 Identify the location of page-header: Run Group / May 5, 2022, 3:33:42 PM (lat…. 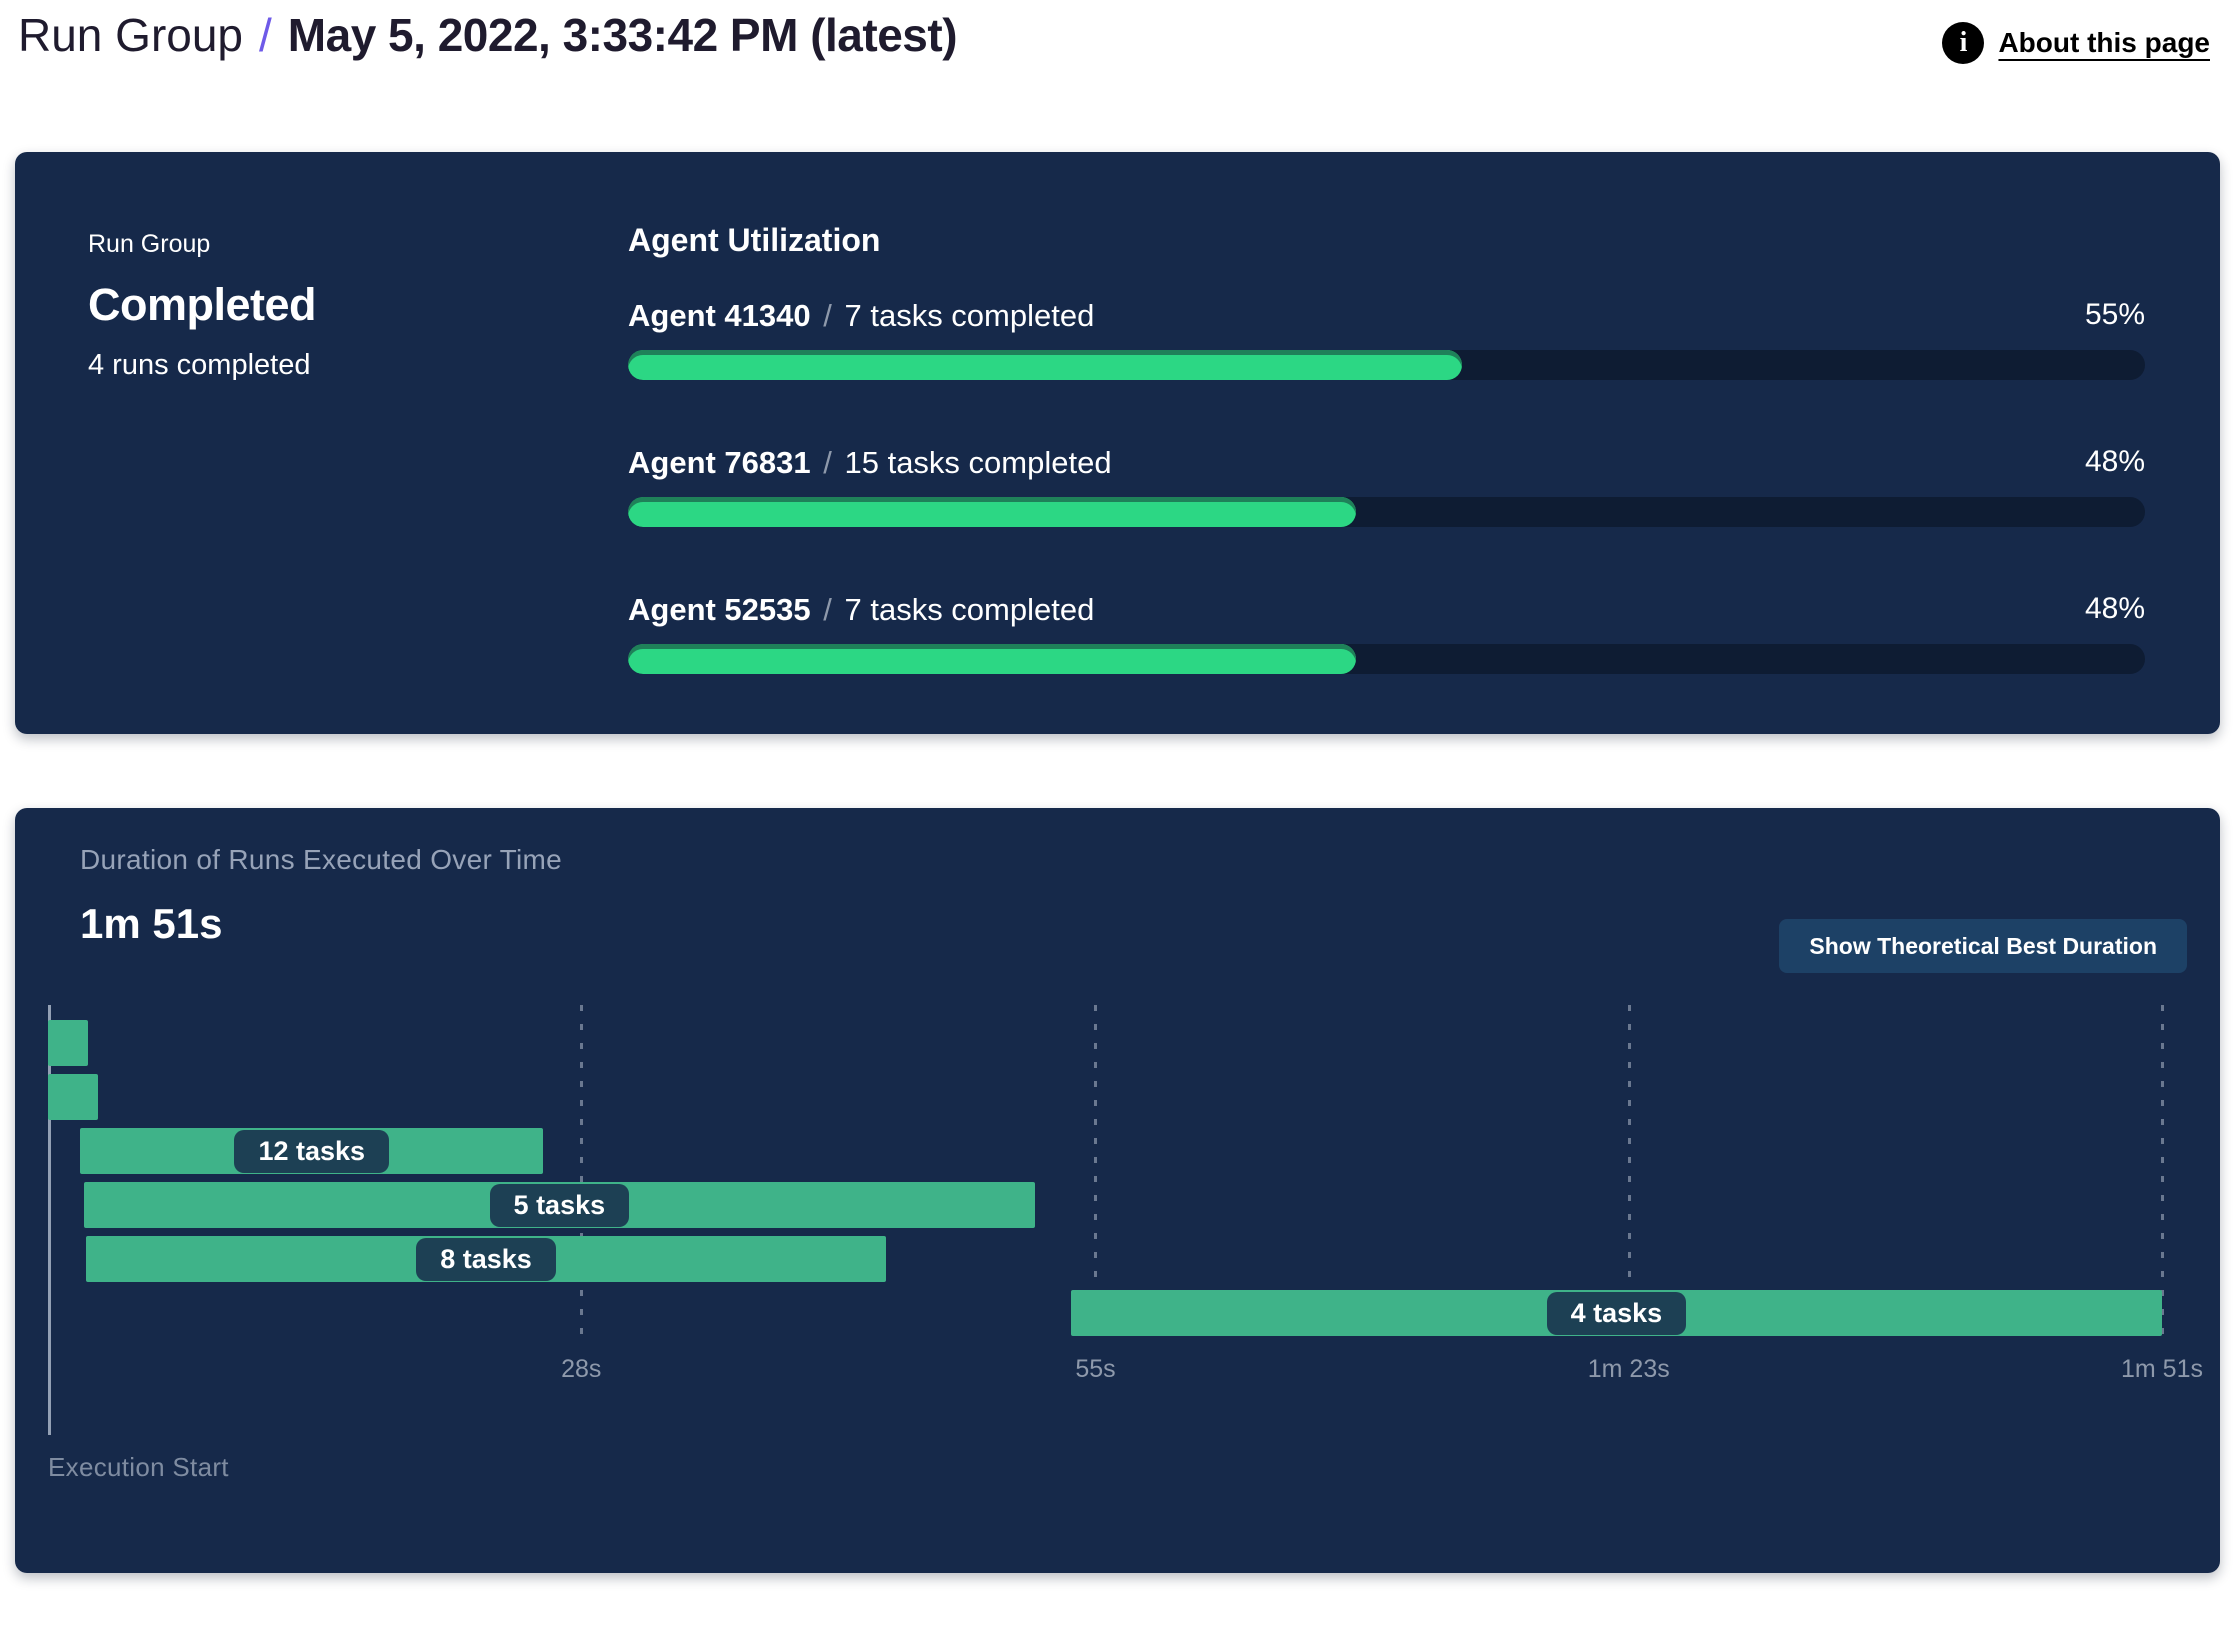
(1120, 55).